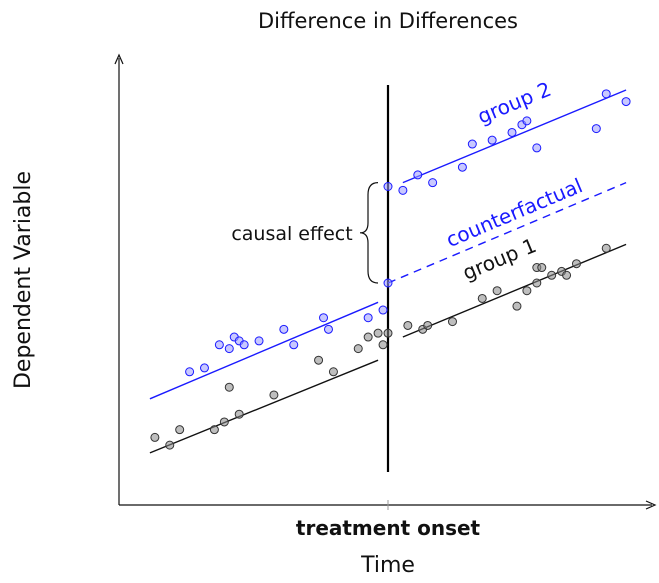 This screenshot has height=583, width=659. I want to click on group1-line-post, so click(514, 290).